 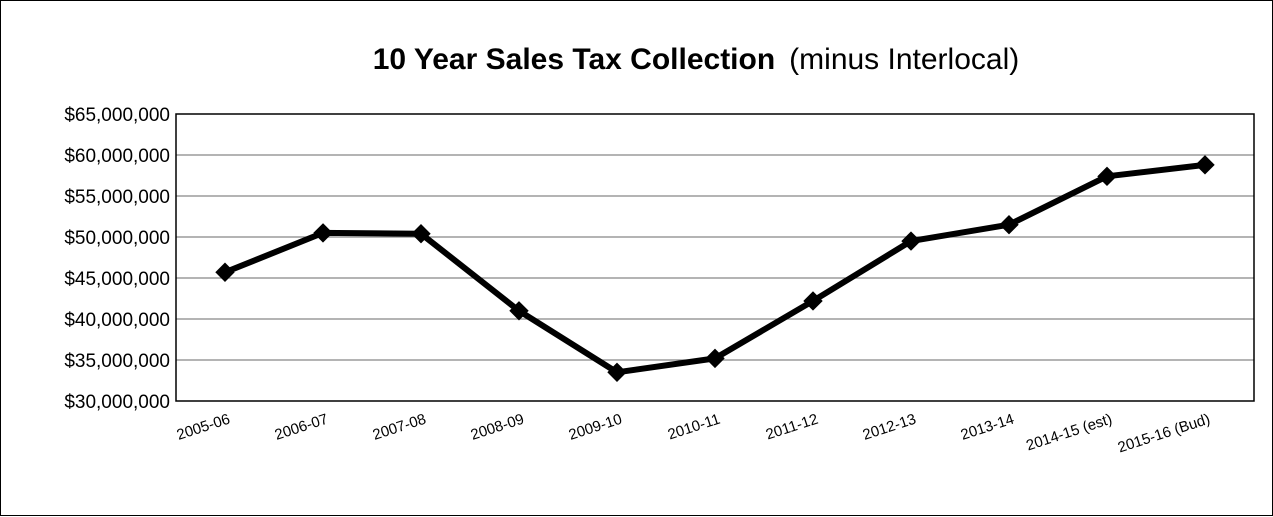 What do you see at coordinates (117, 238) in the screenshot?
I see `y-tick-label: $50,000,000` at bounding box center [117, 238].